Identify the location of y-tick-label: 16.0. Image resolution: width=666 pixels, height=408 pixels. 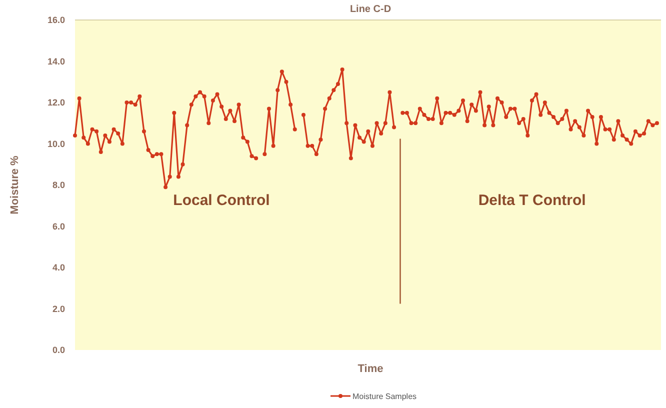
(56, 20).